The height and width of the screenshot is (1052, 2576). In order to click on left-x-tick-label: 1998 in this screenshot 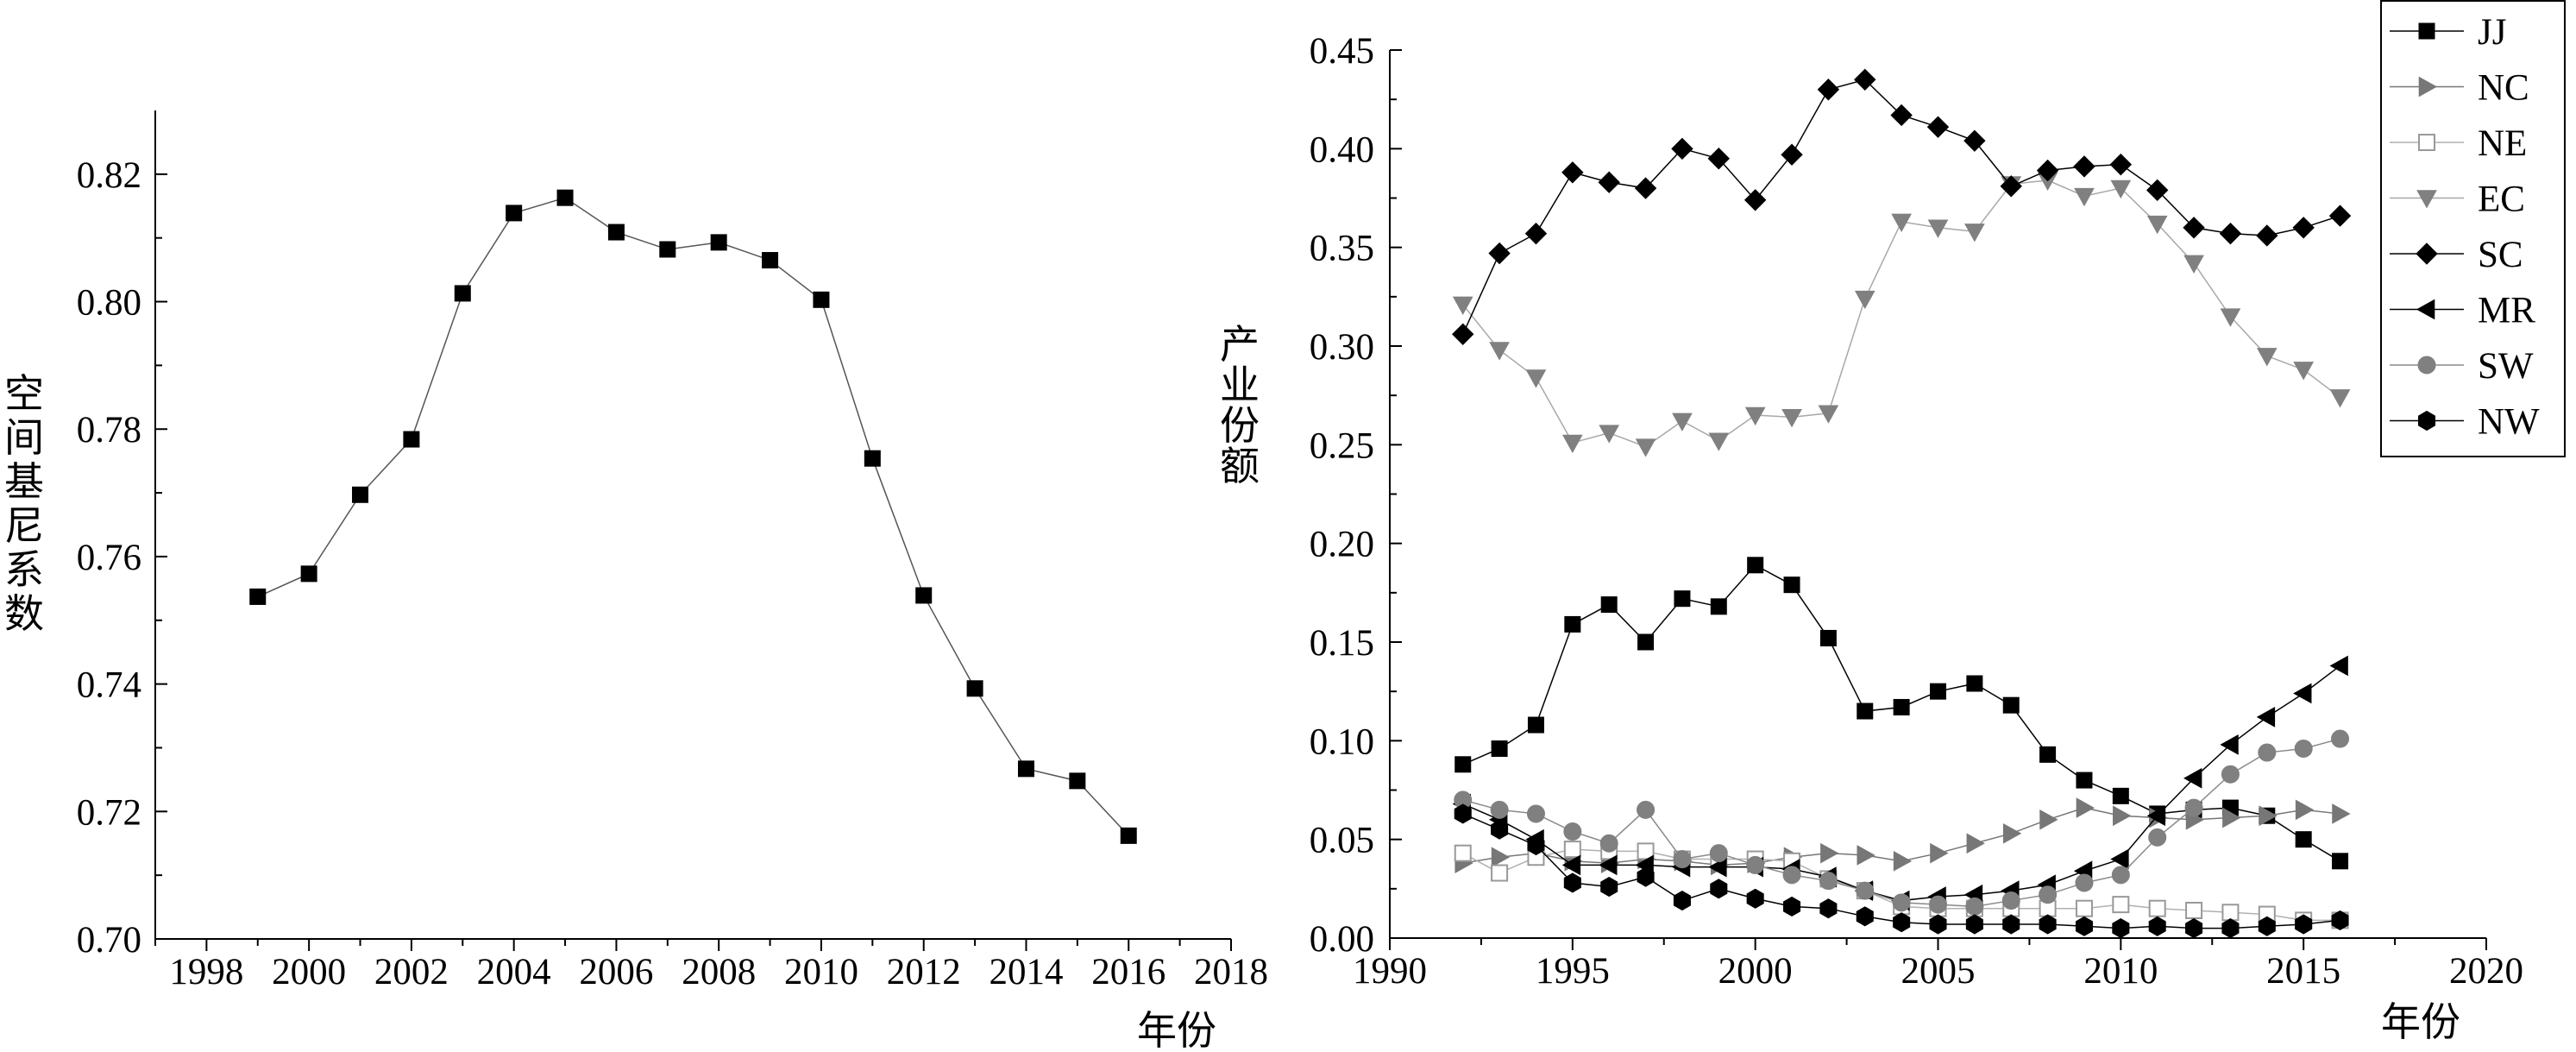, I will do `click(206, 972)`.